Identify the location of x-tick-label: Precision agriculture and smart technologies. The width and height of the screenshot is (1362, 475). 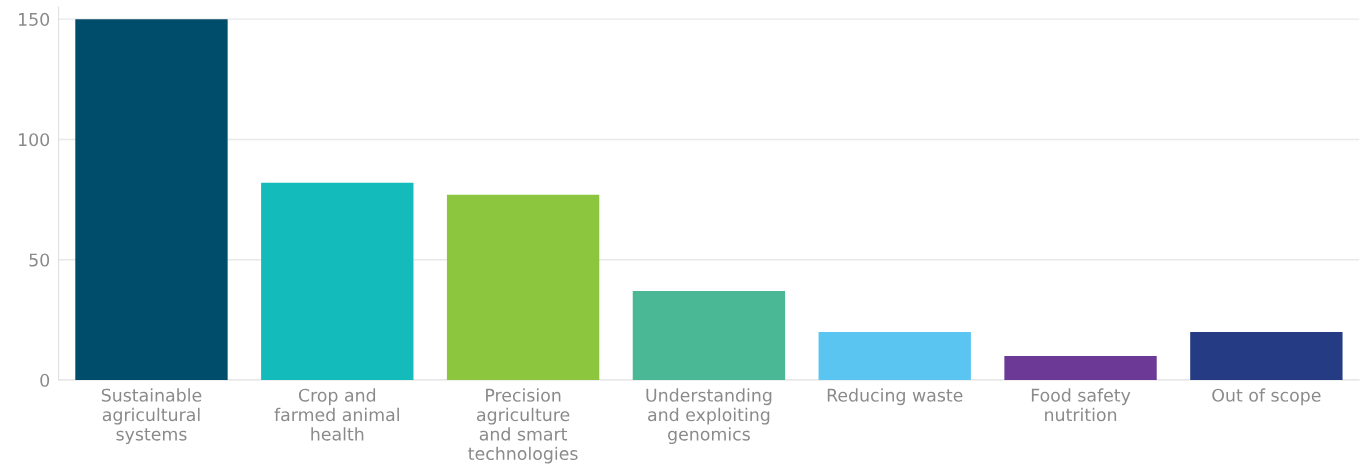
(523, 426).